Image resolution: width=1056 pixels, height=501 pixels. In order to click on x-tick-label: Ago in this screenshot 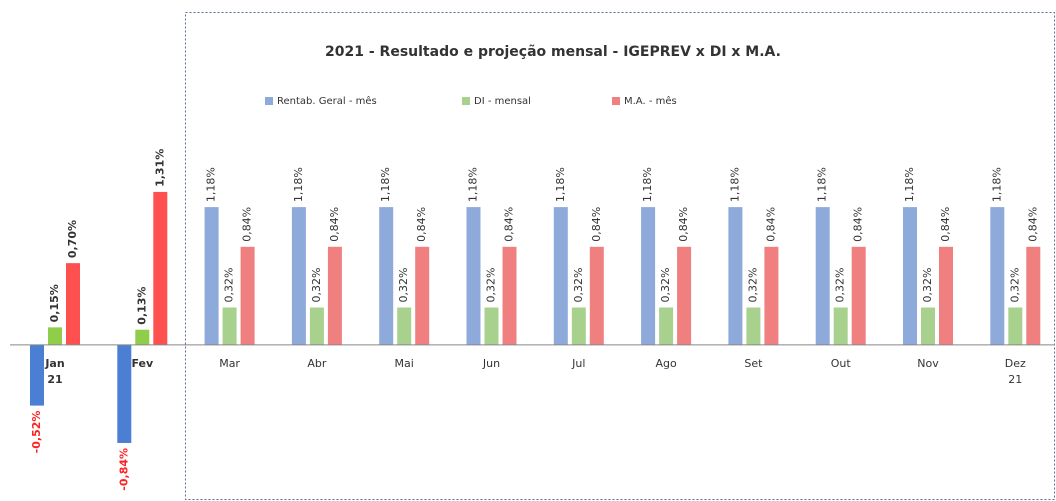, I will do `click(666, 363)`.